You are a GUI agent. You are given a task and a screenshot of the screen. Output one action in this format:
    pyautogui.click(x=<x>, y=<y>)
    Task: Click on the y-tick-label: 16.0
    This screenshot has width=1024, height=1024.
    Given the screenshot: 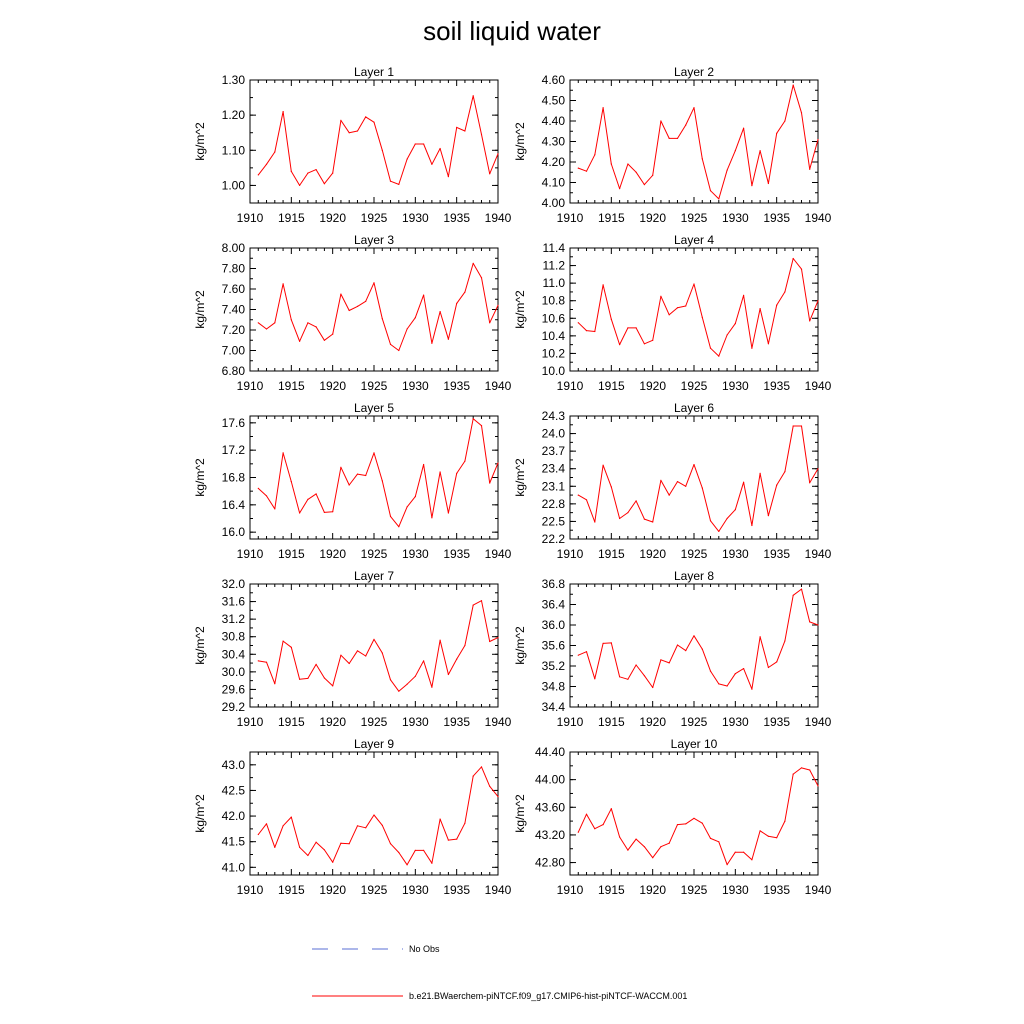 What is the action you would take?
    pyautogui.click(x=234, y=532)
    